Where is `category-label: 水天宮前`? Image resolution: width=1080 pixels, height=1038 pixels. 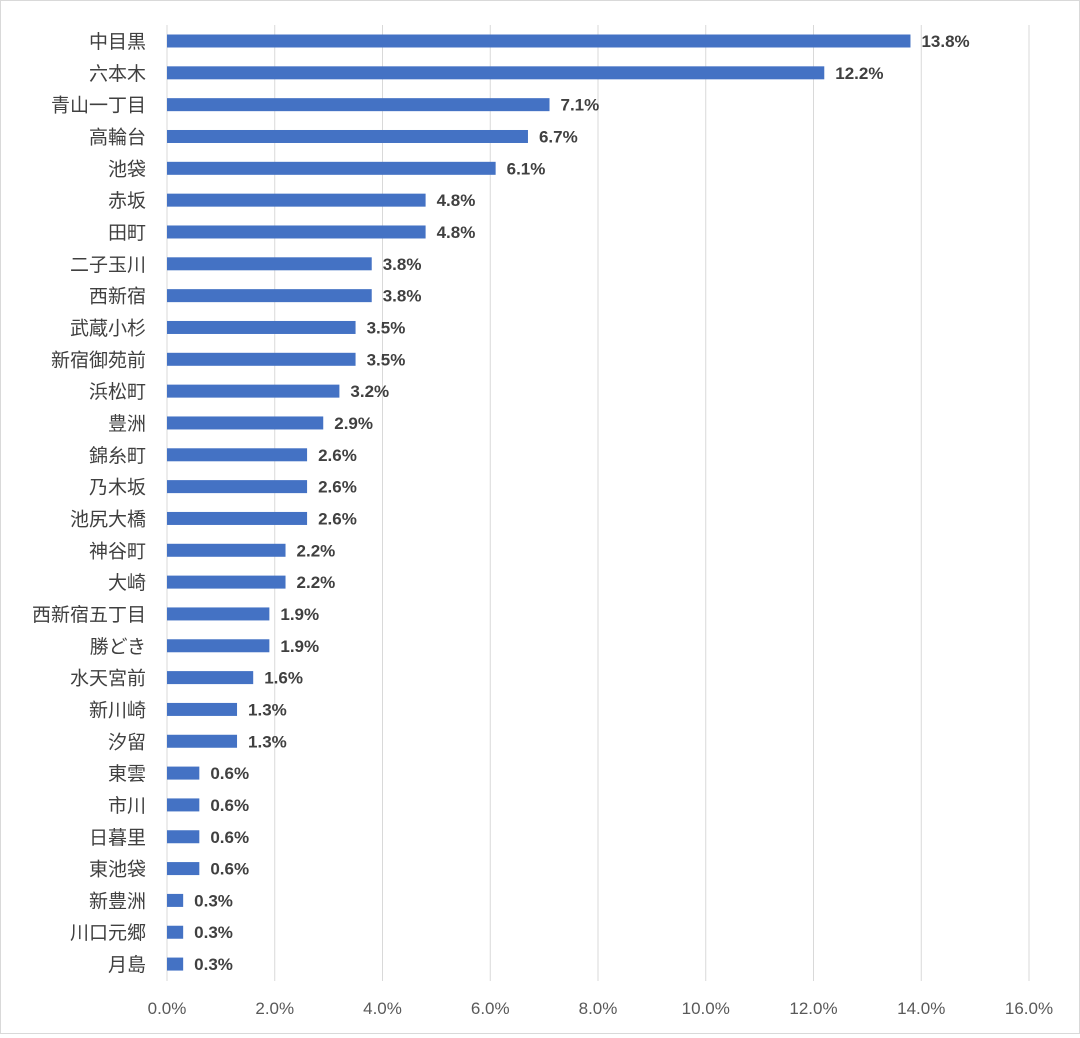 category-label: 水天宮前 is located at coordinates (108, 679).